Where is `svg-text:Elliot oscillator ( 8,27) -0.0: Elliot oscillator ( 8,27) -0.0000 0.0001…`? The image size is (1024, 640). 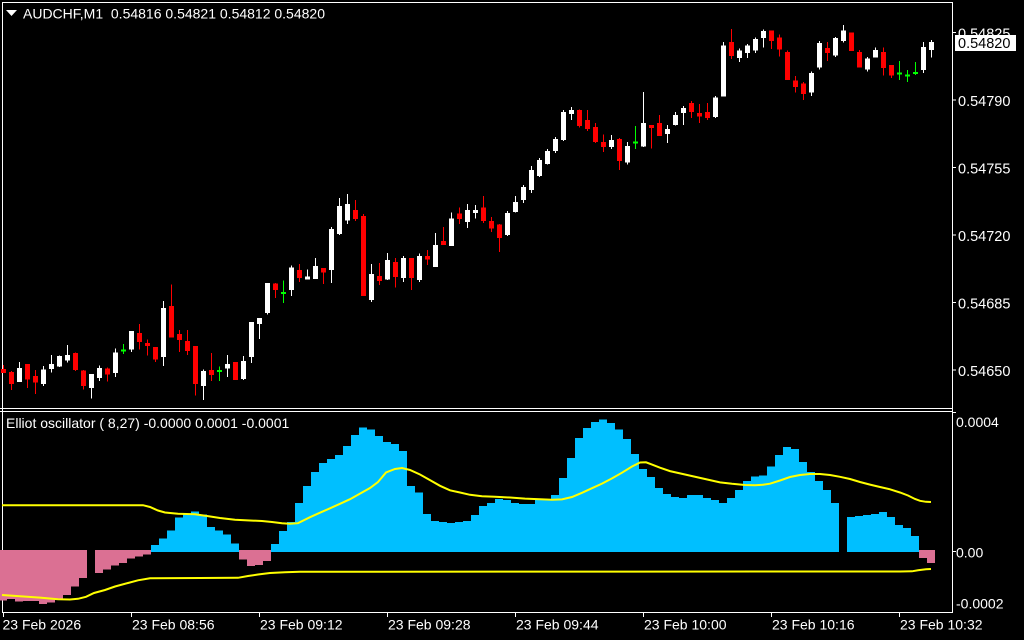
svg-text:Elliot oscillator ( 8,27) -0.0: Elliot oscillator ( 8,27) -0.0000 0.0001… is located at coordinates (147, 423).